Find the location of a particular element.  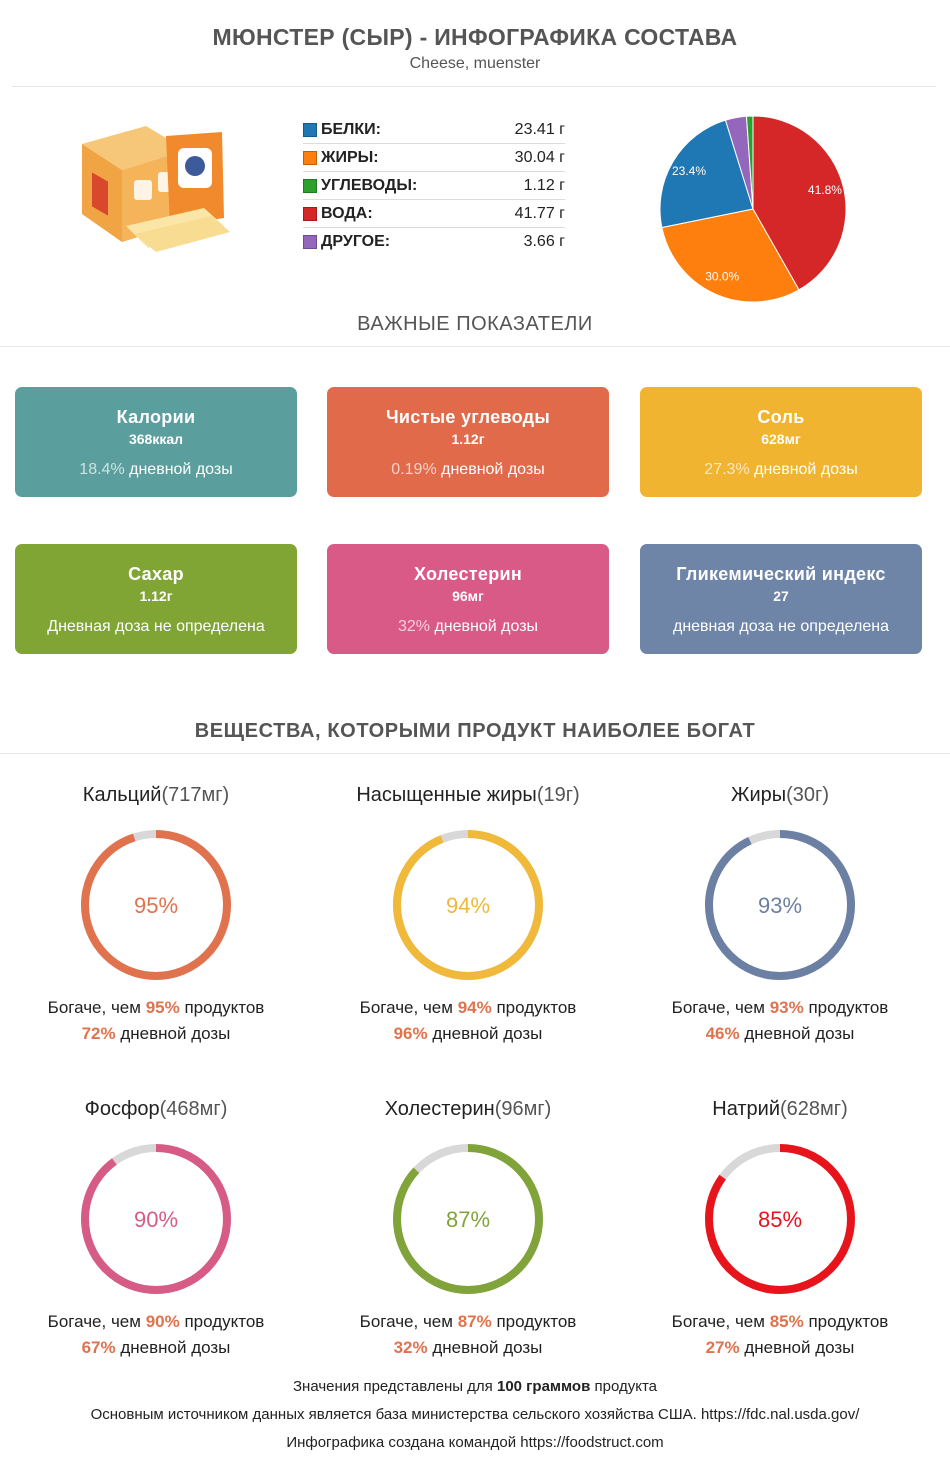

nutrient-ring: 87% is located at coordinates (468, 1219).